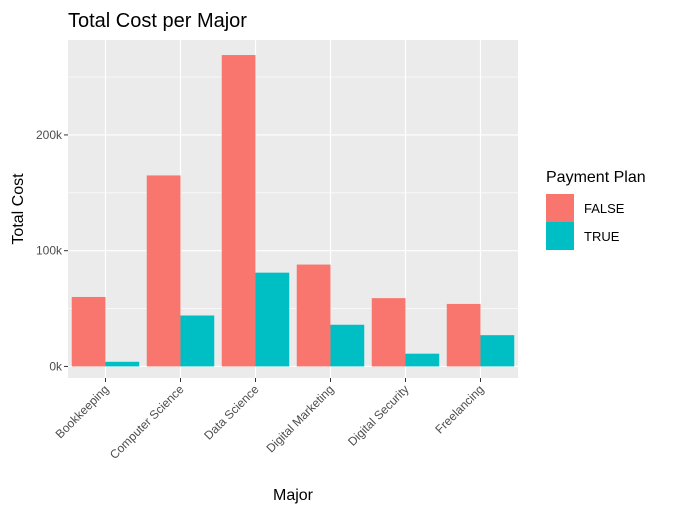 The image size is (676, 515). What do you see at coordinates (82, 411) in the screenshot?
I see `x-tick-label: Bookkeeping` at bounding box center [82, 411].